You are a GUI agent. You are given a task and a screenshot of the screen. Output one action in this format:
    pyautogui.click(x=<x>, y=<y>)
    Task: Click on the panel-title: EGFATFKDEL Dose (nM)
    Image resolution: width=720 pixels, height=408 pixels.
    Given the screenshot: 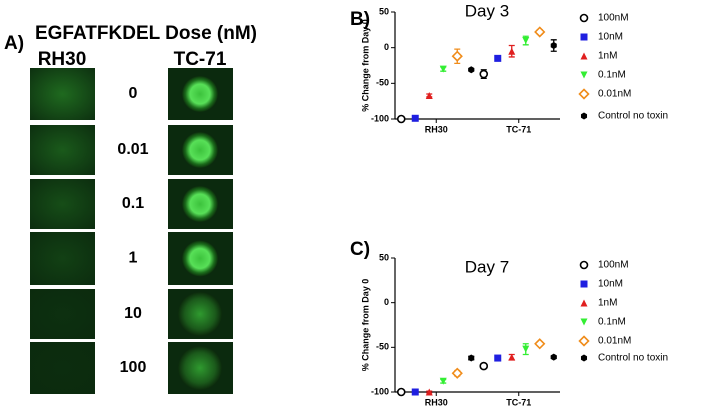 What is the action you would take?
    pyautogui.click(x=146, y=33)
    